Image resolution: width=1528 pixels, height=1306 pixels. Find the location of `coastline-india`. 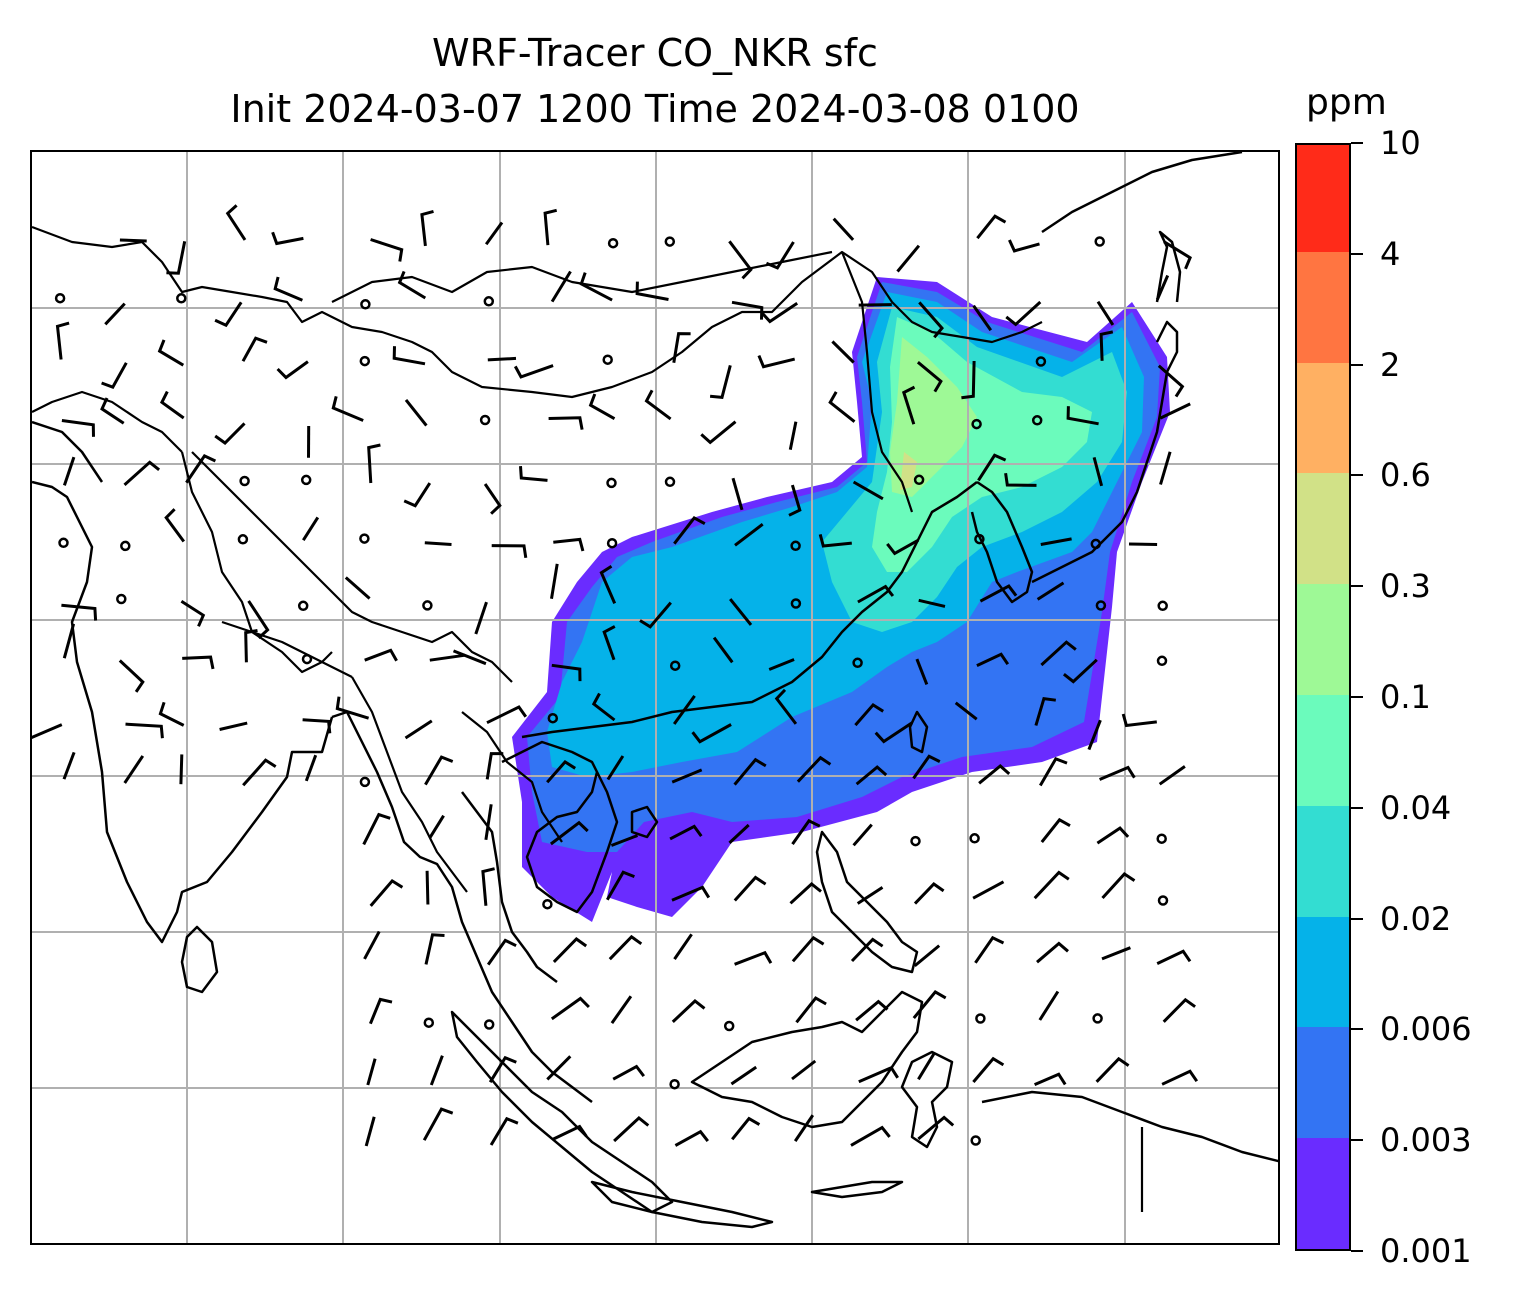

coastline-india is located at coordinates (183, 712).